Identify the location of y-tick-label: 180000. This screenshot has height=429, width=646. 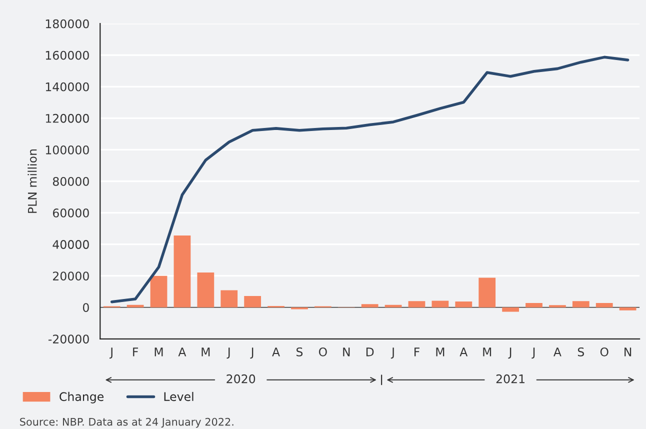
(67, 23).